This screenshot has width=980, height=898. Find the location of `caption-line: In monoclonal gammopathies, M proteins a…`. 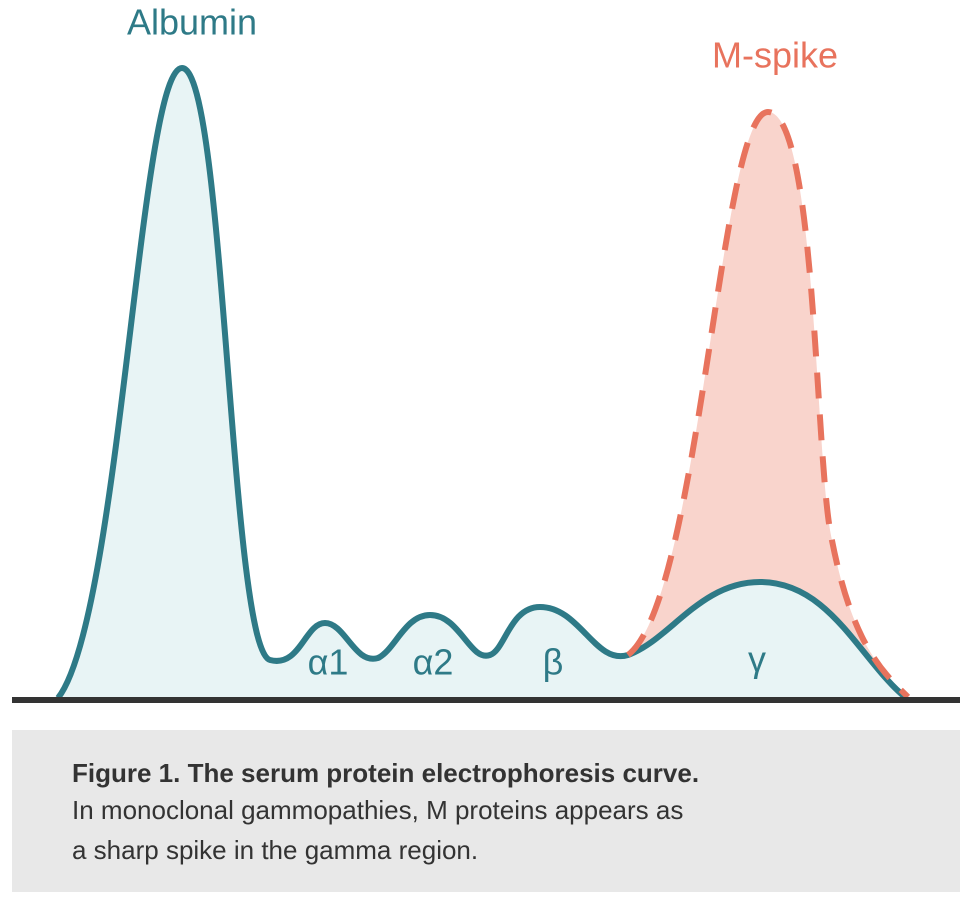

caption-line: In monoclonal gammopathies, M proteins a… is located at coordinates (377, 810).